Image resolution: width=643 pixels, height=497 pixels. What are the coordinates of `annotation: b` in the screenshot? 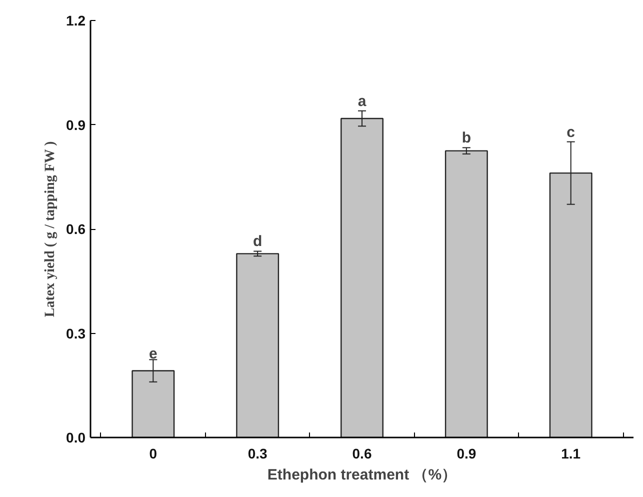 It's located at (467, 138).